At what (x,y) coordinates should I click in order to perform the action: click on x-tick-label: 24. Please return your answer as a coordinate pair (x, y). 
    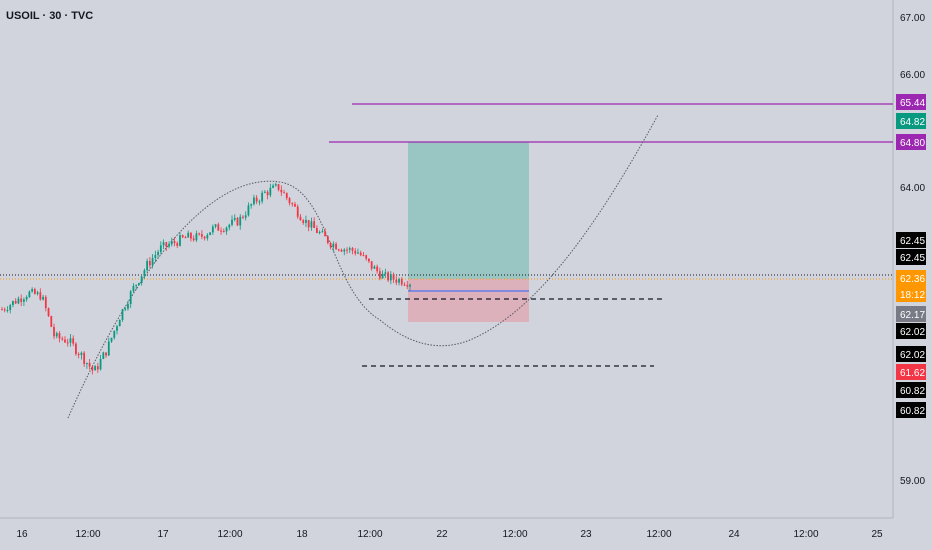
    Looking at the image, I should click on (734, 534).